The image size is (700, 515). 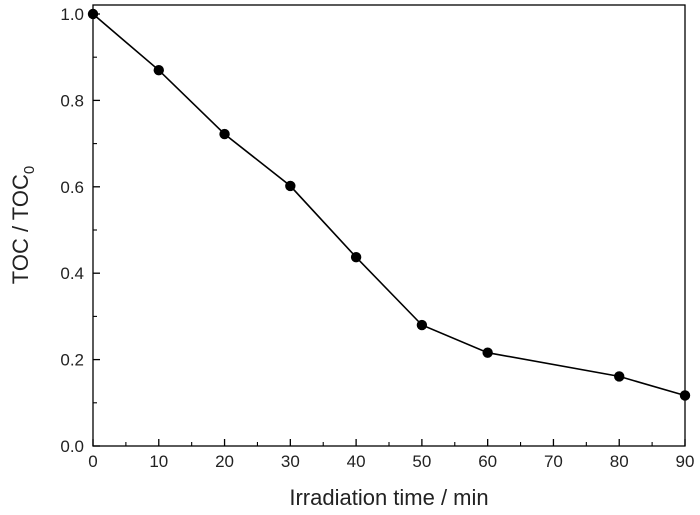 I want to click on x-tick-label: 50, so click(x=421, y=461).